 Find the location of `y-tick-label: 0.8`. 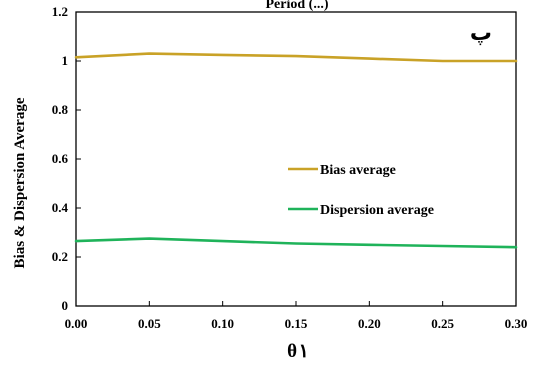

y-tick-label: 0.8 is located at coordinates (60, 109).